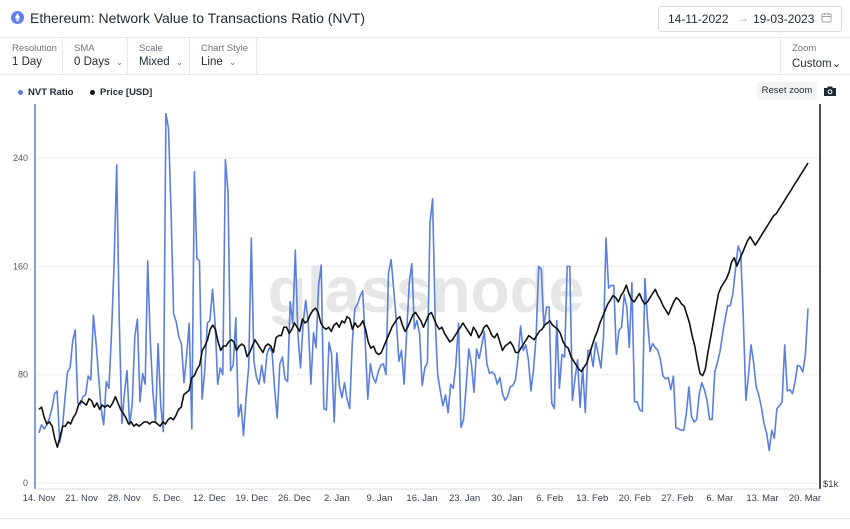  What do you see at coordinates (743, 18) in the screenshot?
I see `date-arrow-icon: →` at bounding box center [743, 18].